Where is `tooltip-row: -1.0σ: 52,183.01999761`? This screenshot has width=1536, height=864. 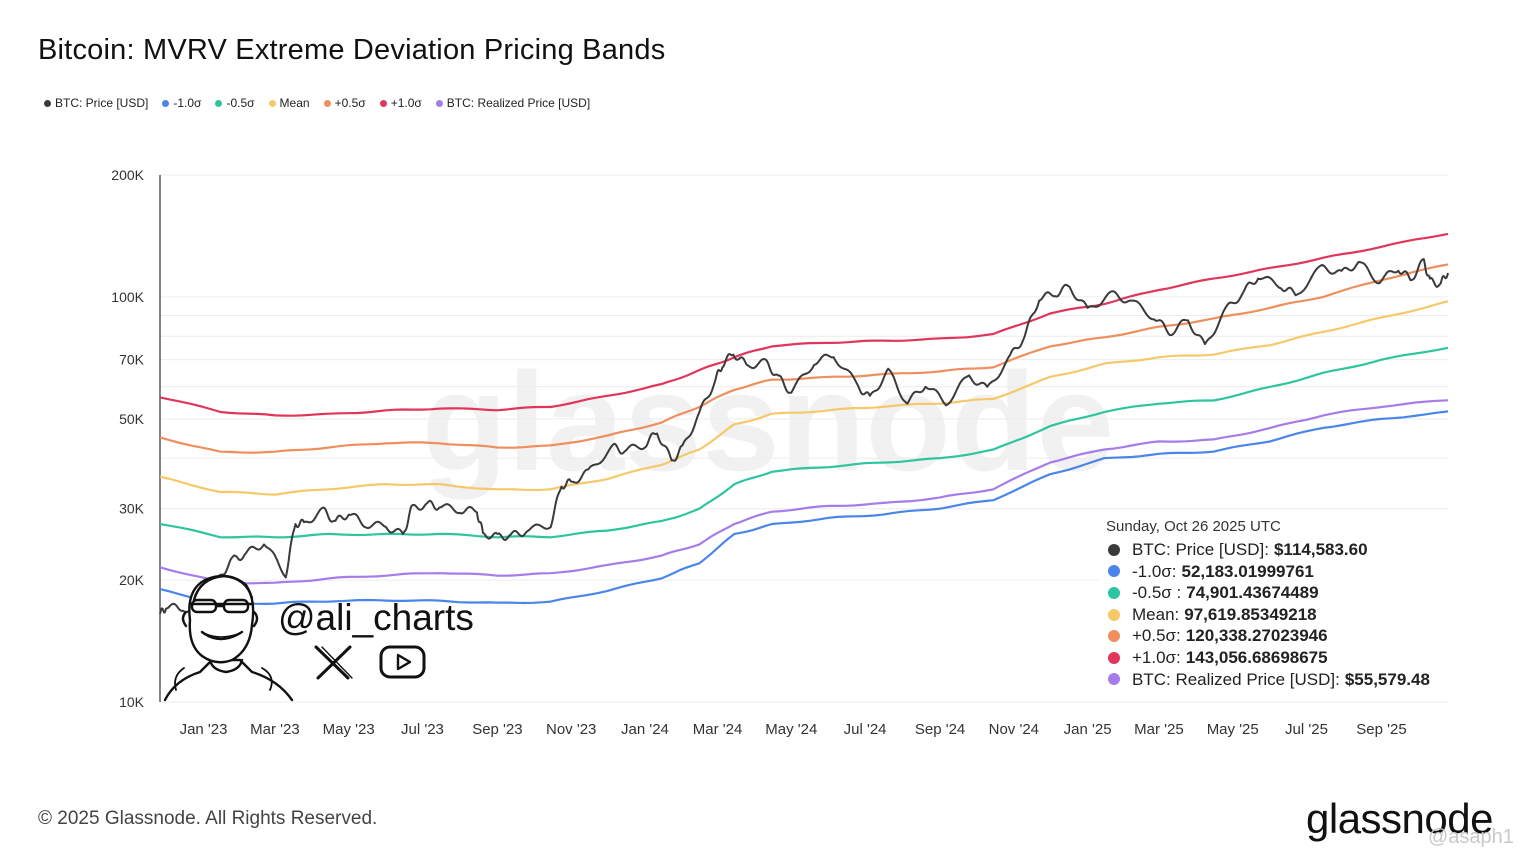 tooltip-row: -1.0σ: 52,183.01999761 is located at coordinates (1276, 572).